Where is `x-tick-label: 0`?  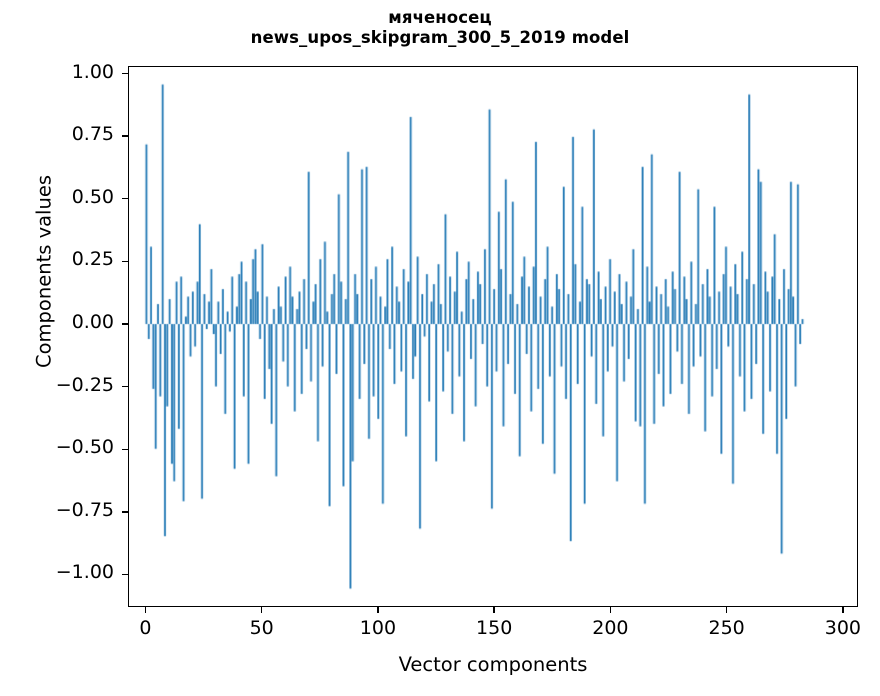 x-tick-label: 0 is located at coordinates (145, 628).